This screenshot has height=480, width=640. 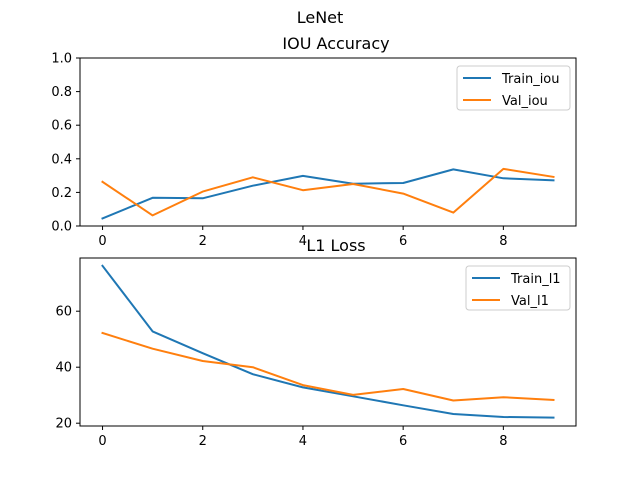 What do you see at coordinates (61, 159) in the screenshot?
I see `y-tick-label: 0.4` at bounding box center [61, 159].